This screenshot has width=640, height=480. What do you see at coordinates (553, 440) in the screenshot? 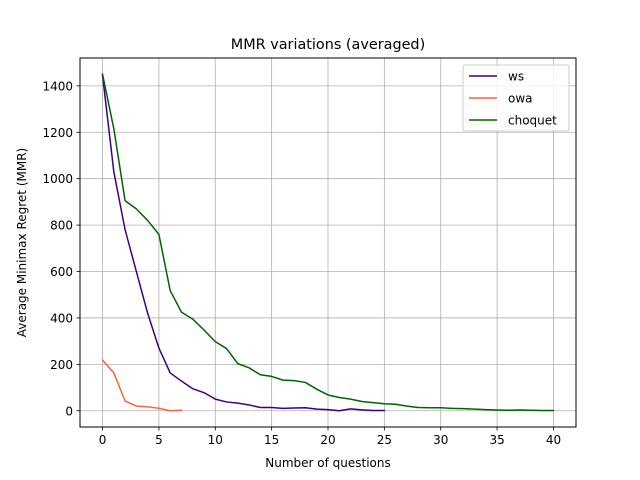
I see `x-tick-label: 40` at bounding box center [553, 440].